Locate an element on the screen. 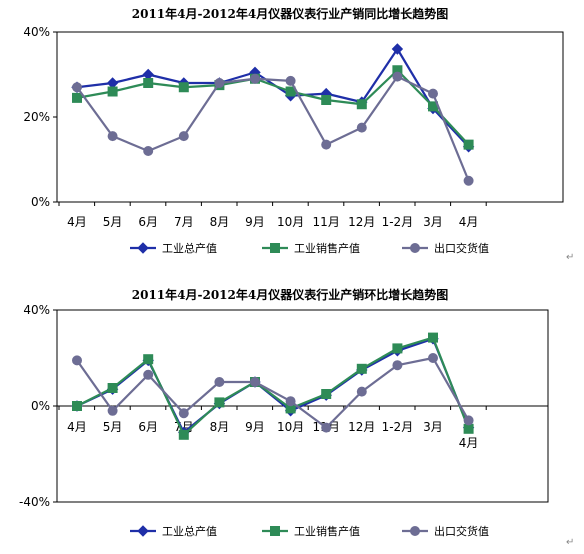  chart1-y-tick-label: 0% is located at coordinates (40, 202).